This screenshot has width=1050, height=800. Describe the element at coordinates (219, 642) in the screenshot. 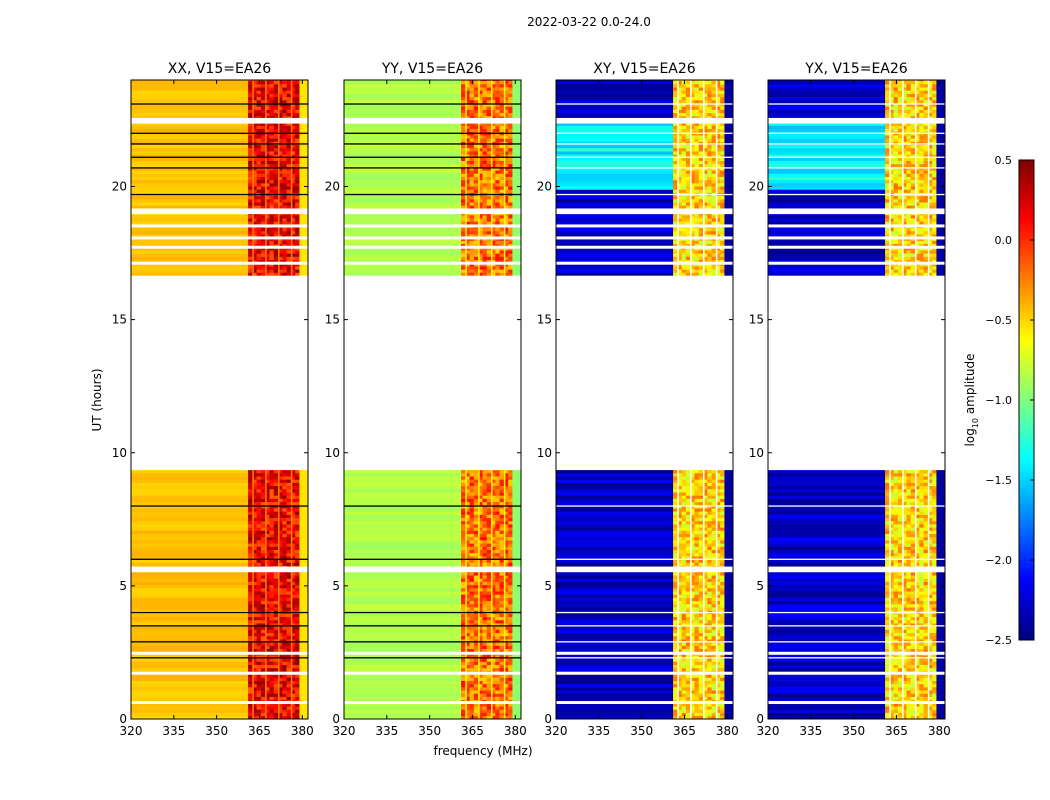

I see `flagged-line` at that location.